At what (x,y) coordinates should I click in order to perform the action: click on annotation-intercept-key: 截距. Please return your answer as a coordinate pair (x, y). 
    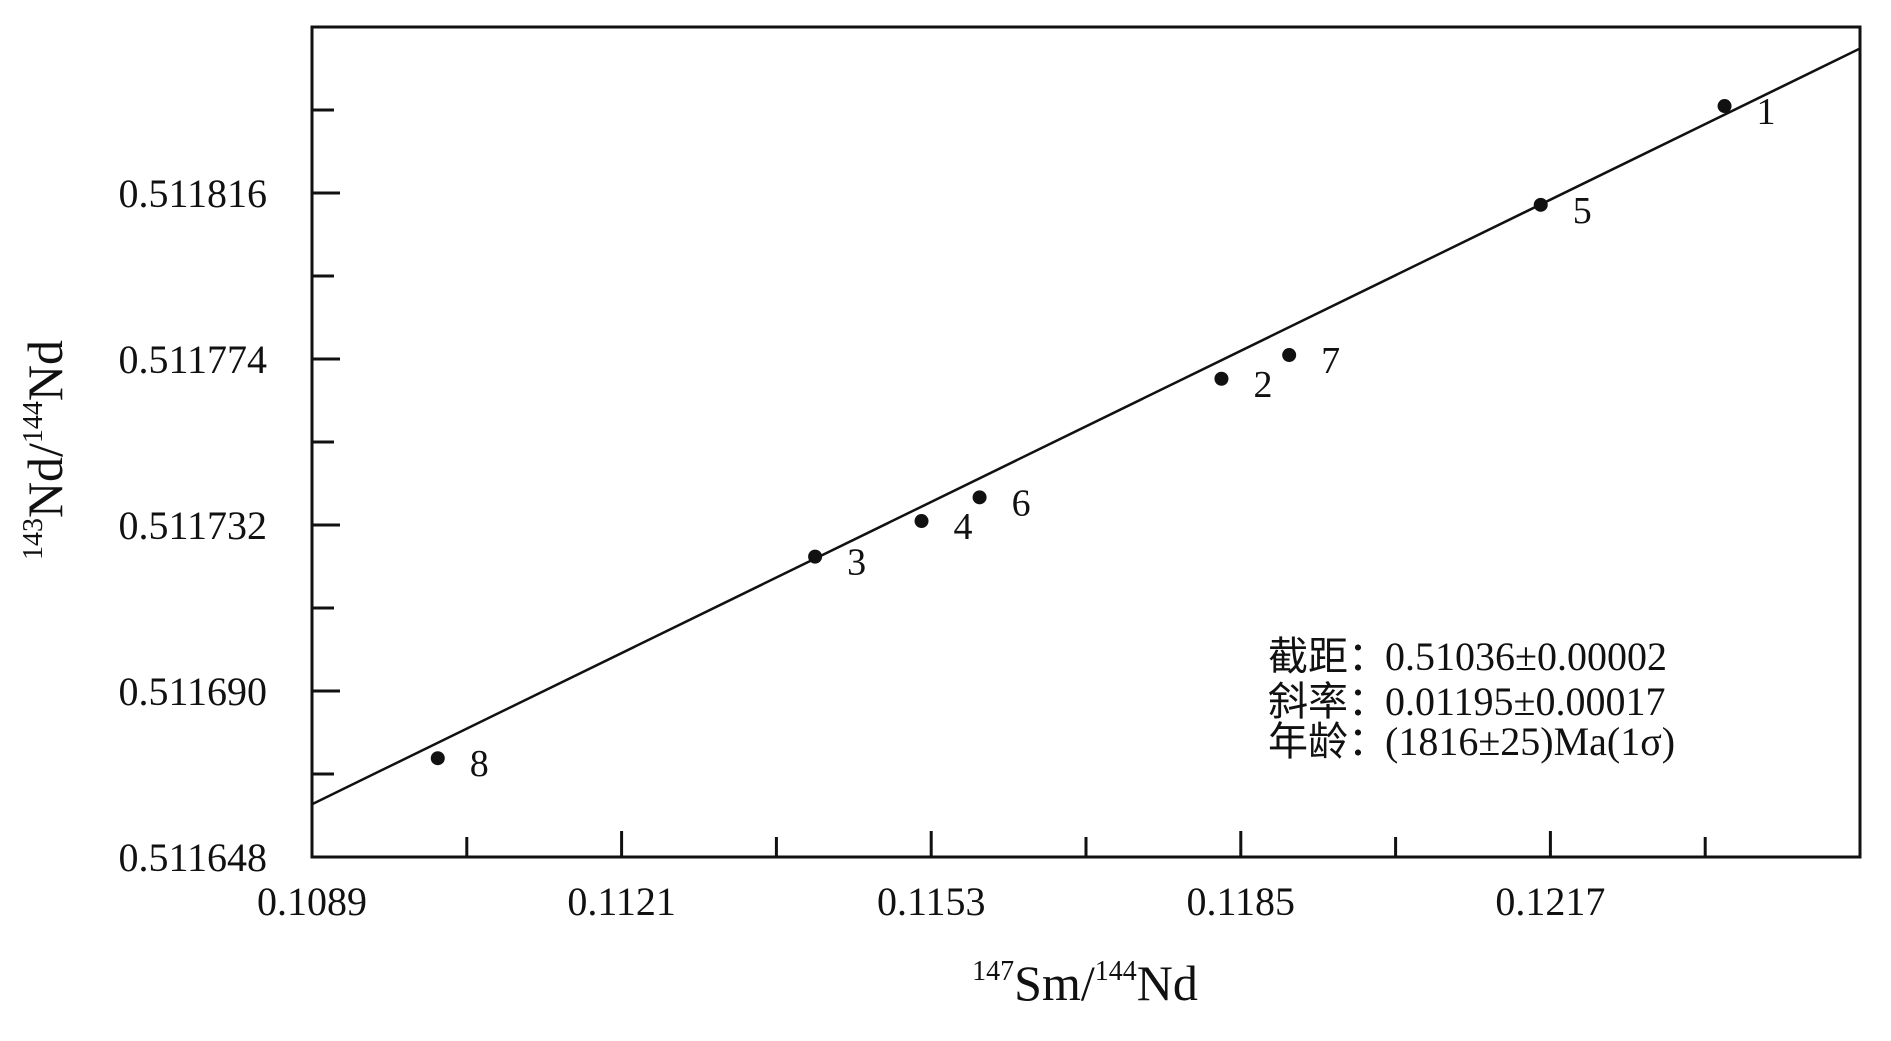
    Looking at the image, I should click on (1308, 656).